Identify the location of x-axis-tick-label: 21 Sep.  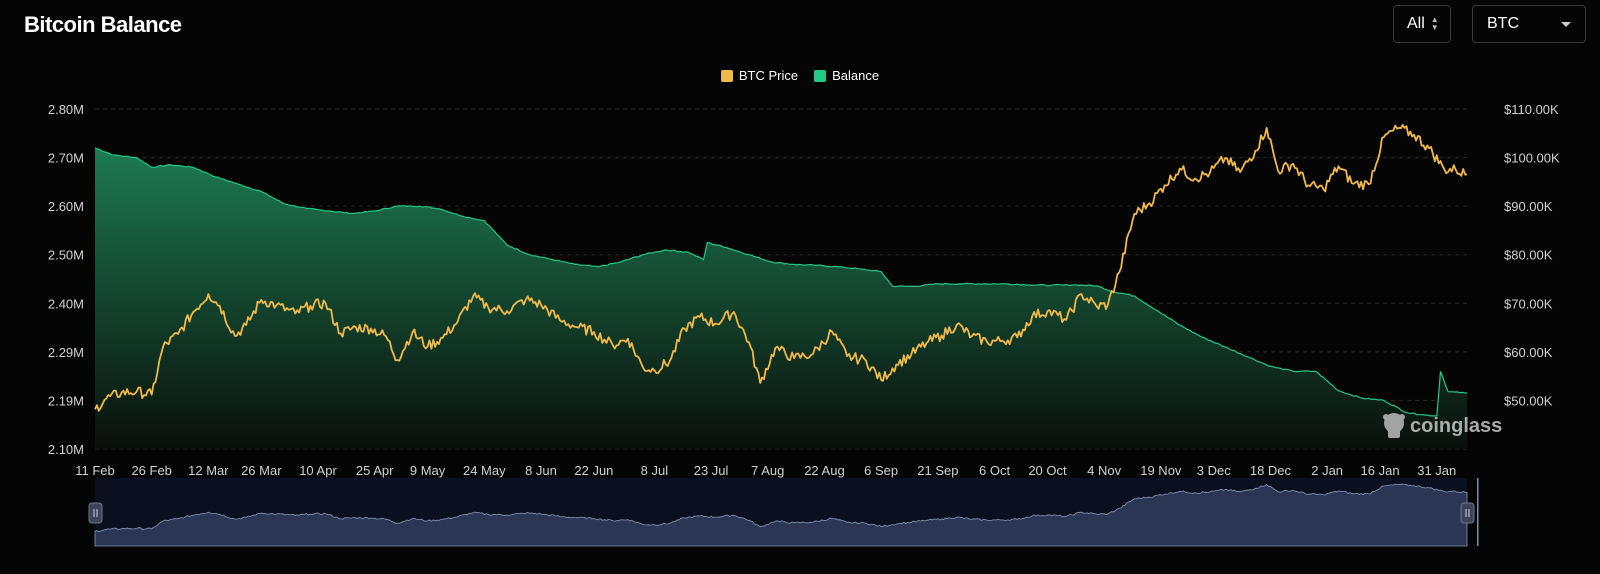
(937, 470).